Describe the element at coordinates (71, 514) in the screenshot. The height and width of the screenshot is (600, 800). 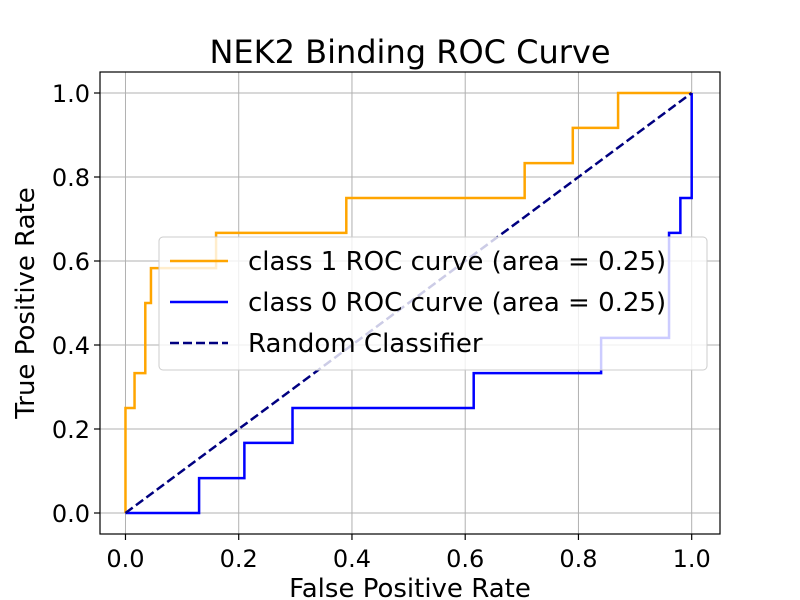
I see `y-tick-label: 0.0` at that location.